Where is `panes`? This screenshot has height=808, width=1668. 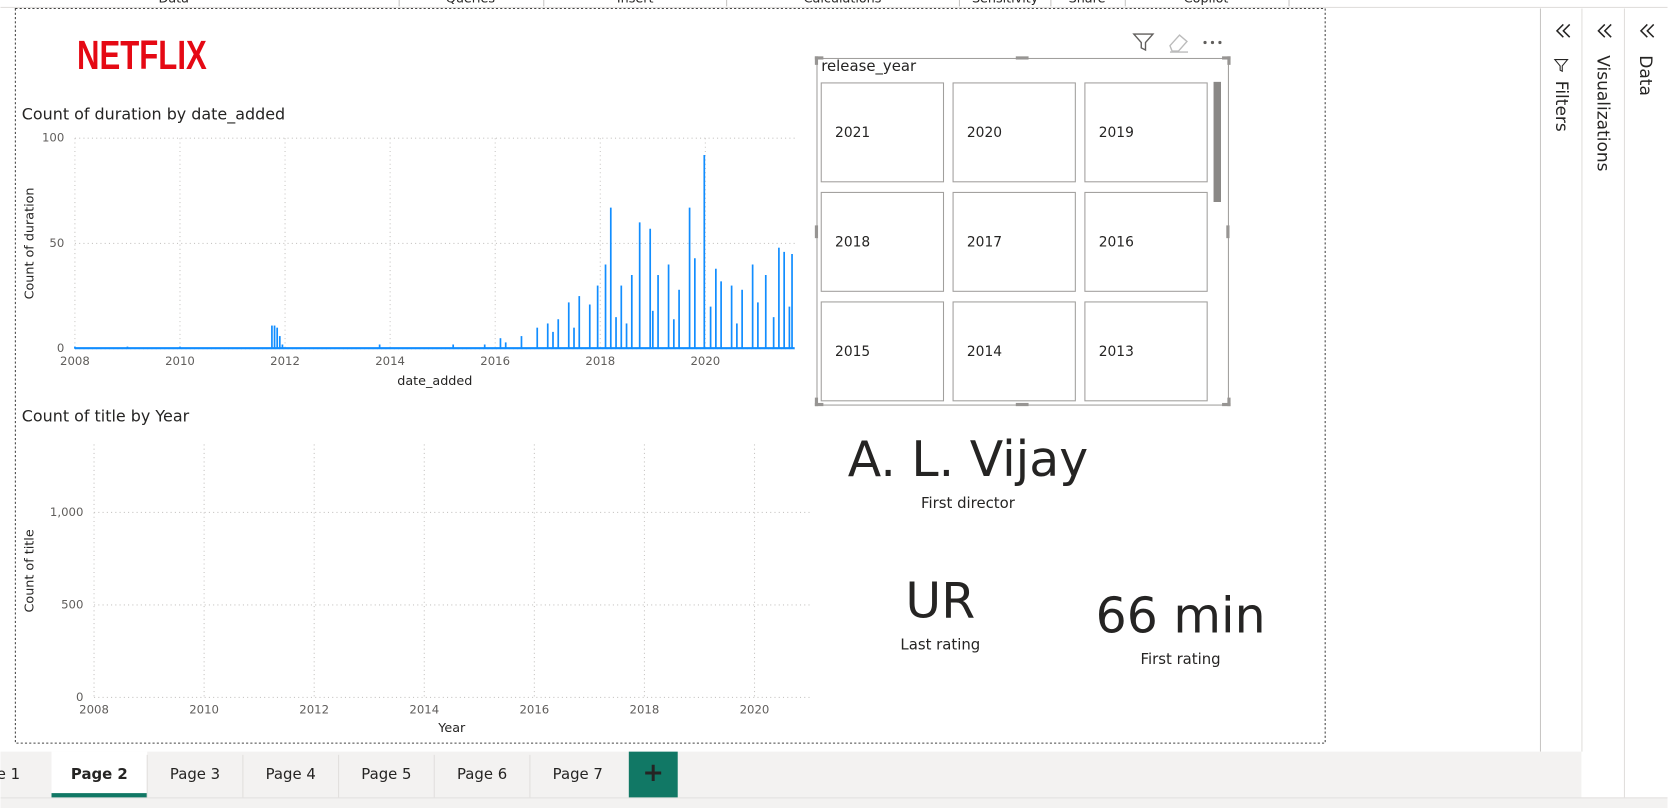 panes is located at coordinates (1603, 380).